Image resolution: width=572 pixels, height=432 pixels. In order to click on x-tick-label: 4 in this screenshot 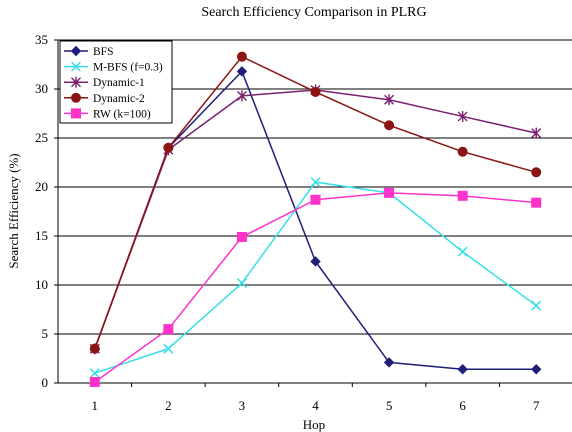, I will do `click(315, 405)`.